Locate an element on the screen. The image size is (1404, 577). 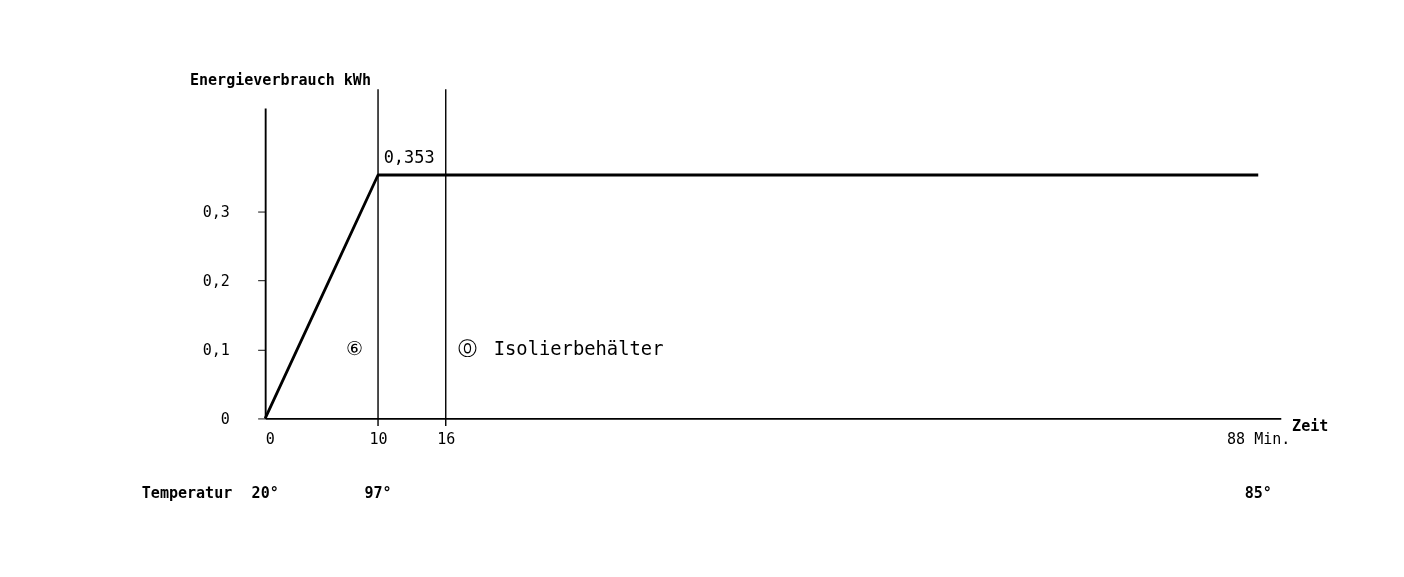
x-tick-label: 88 Min. is located at coordinates (1259, 439).